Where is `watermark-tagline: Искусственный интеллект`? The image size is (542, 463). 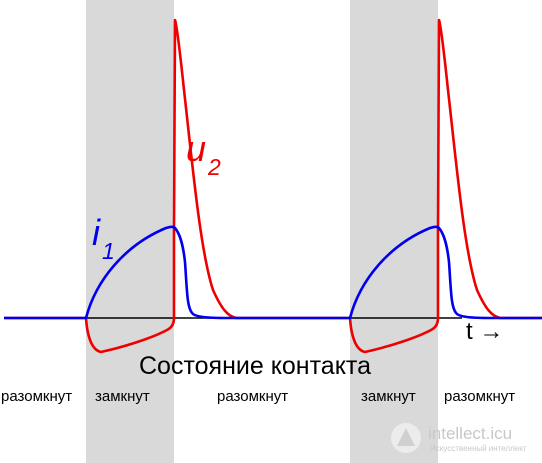 watermark-tagline: Искусственный интеллект is located at coordinates (478, 448).